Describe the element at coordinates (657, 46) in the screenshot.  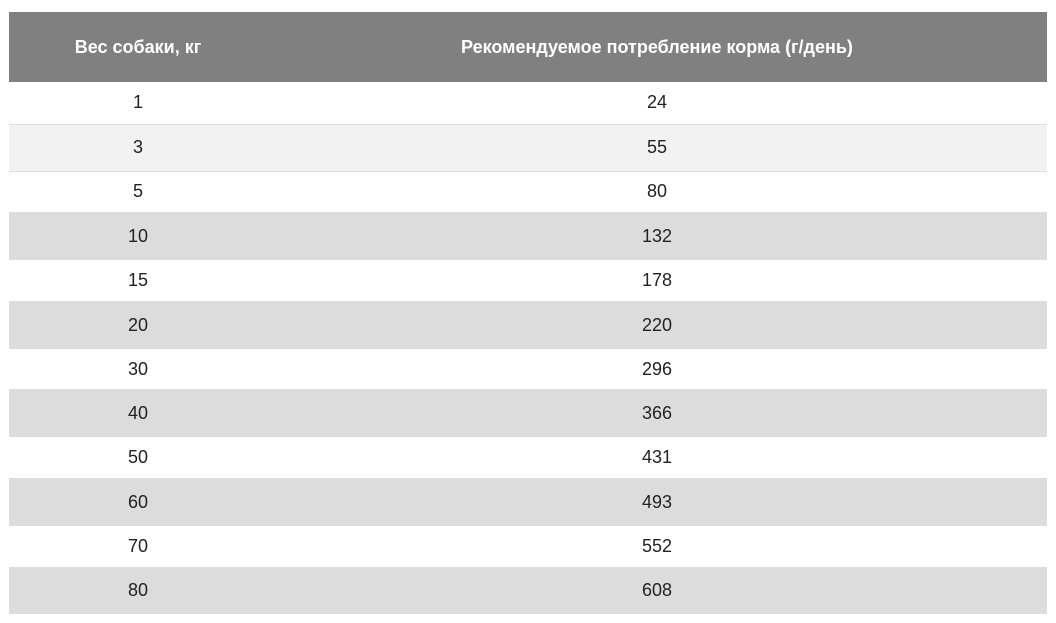
I see `header-recommended-intake: Рекомендуемое потребление корма (г/день)` at that location.